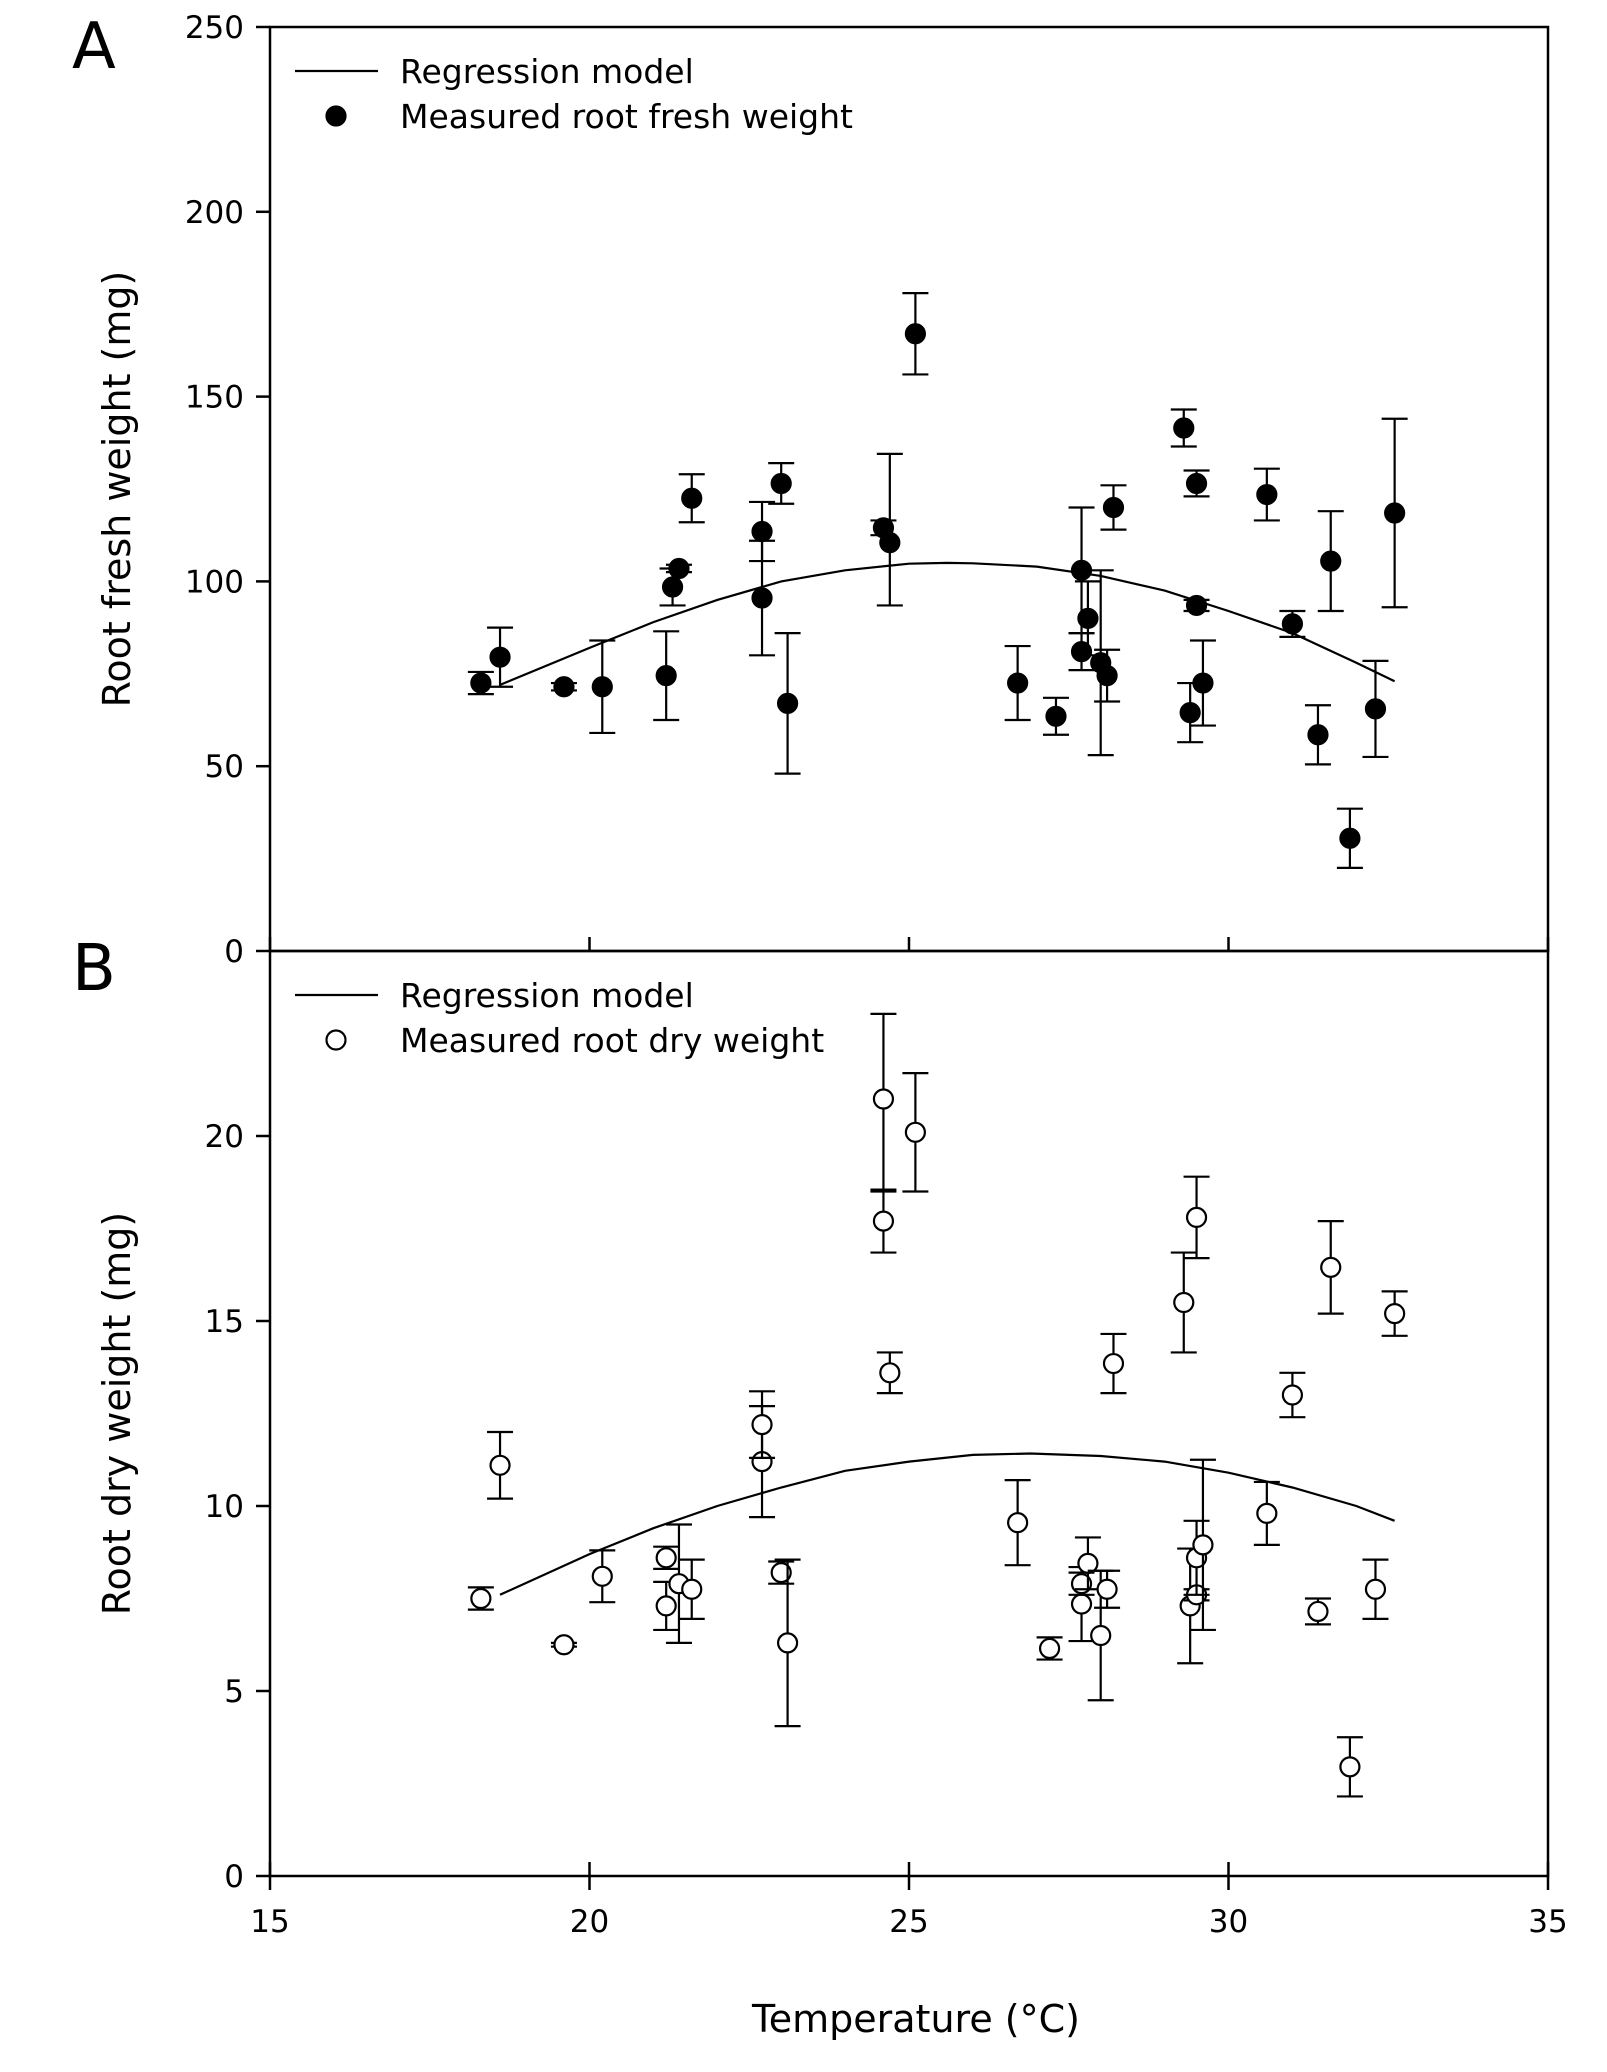 Image resolution: width=1607 pixels, height=2072 pixels. I want to click on y-tick-label: 150, so click(214, 398).